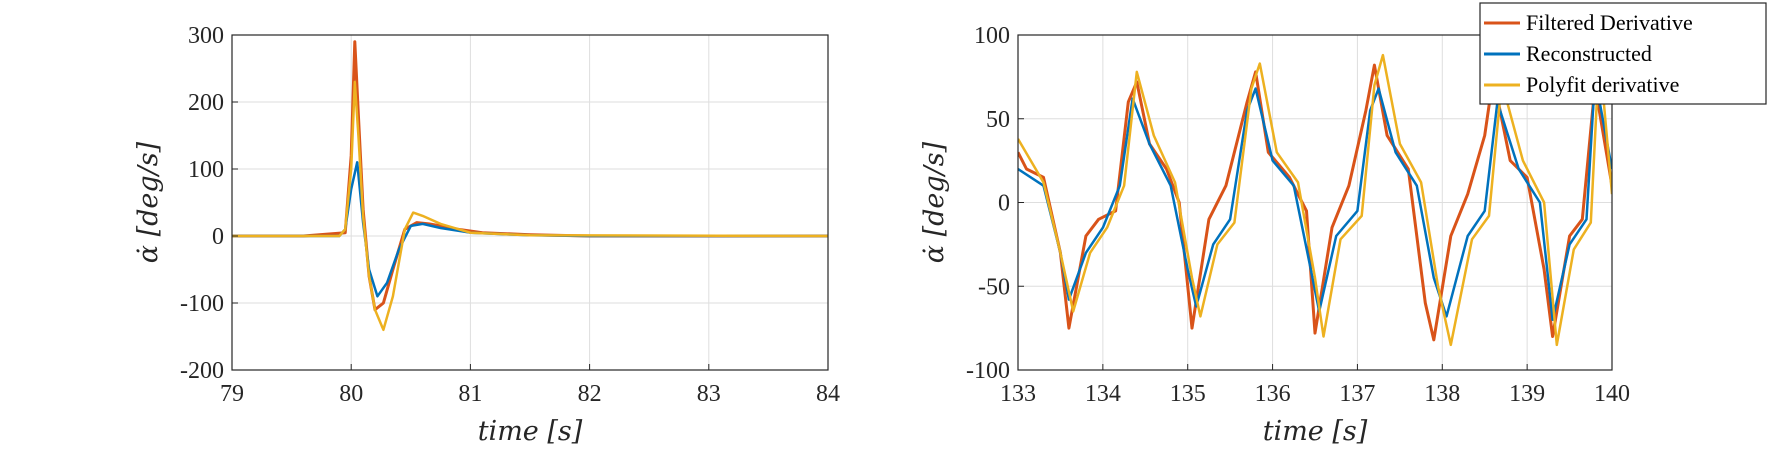  I want to click on x-tick-label: 135, so click(1188, 394).